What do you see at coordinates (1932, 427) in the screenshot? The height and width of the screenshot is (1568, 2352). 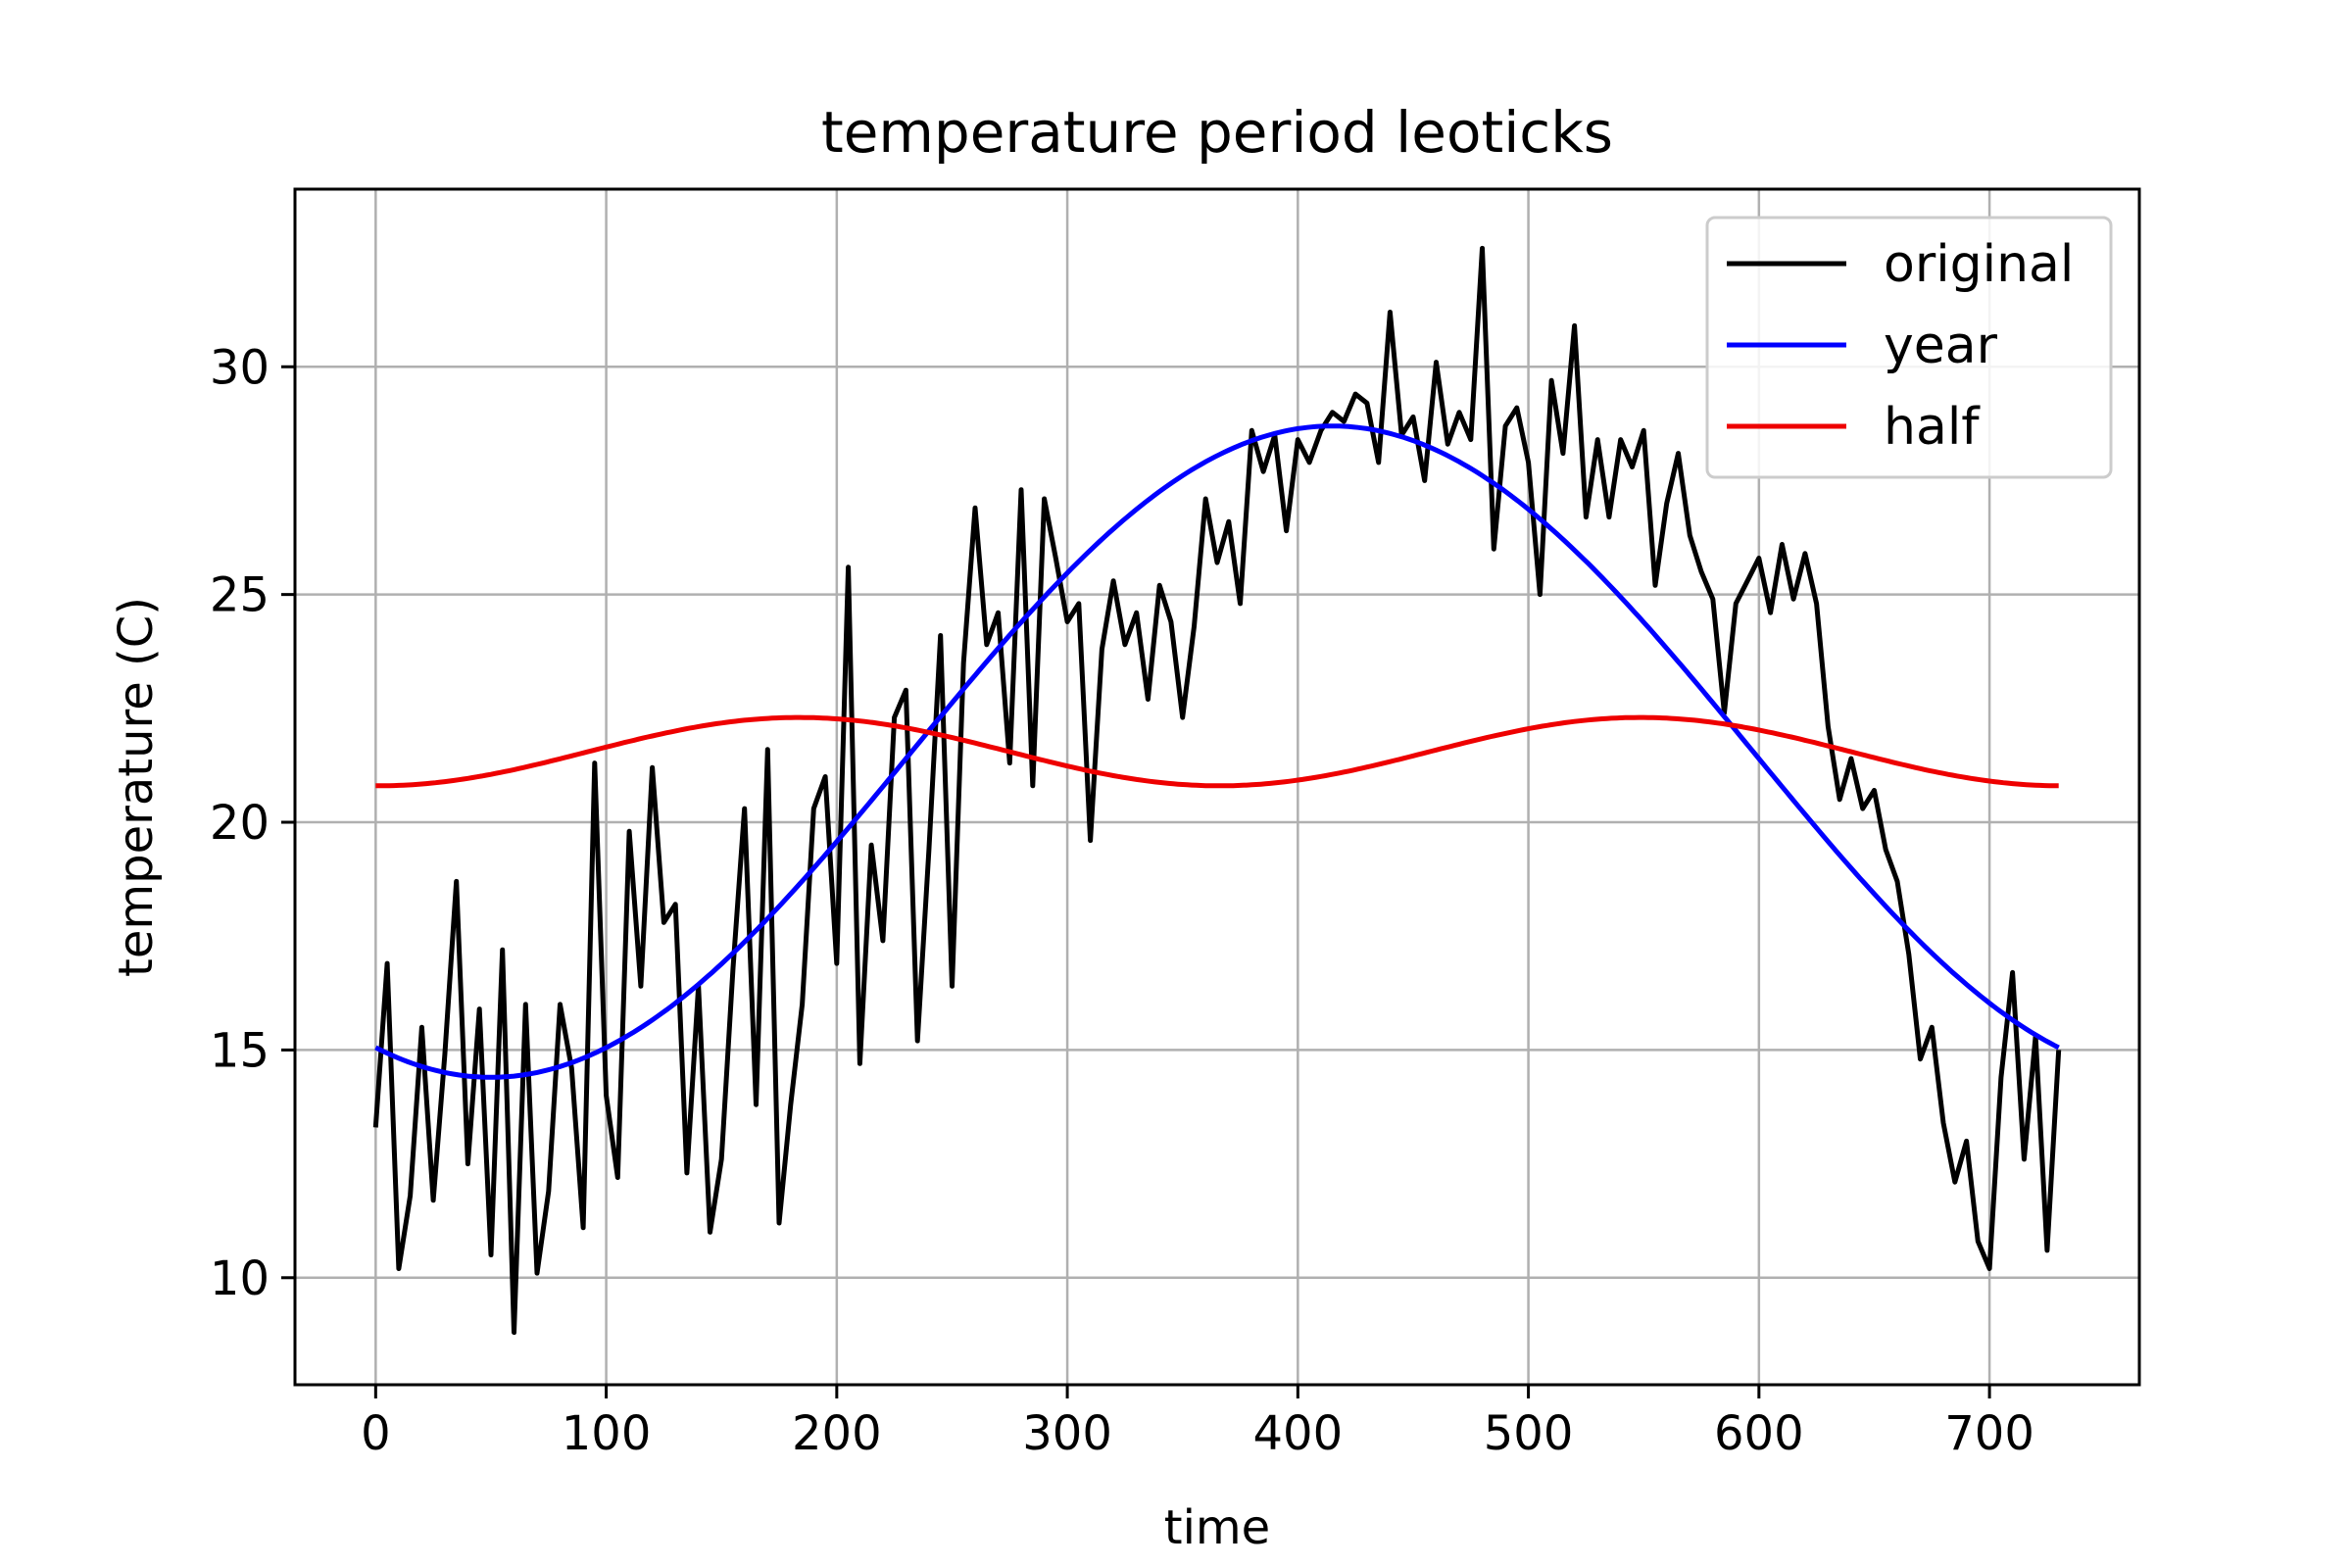 I see `legend-label-half: half` at bounding box center [1932, 427].